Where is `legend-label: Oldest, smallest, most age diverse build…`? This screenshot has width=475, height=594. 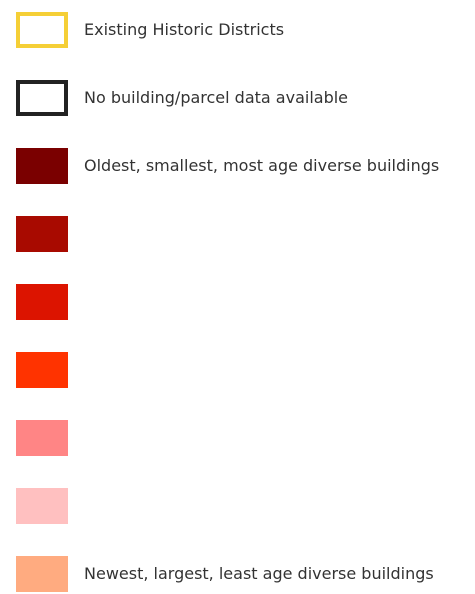
legend-label: Oldest, smallest, most age diverse build… is located at coordinates (262, 165).